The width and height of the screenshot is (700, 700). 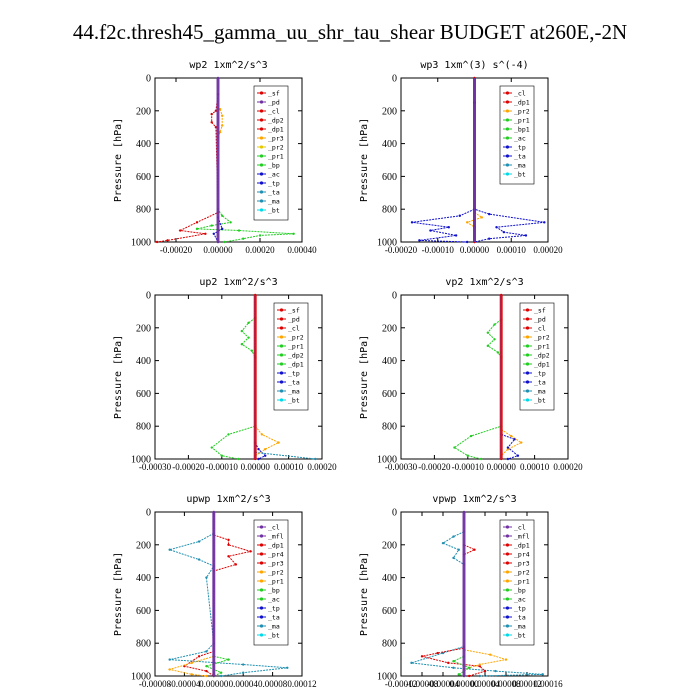 I want to click on legend-label: _pd, so click(x=540, y=320).